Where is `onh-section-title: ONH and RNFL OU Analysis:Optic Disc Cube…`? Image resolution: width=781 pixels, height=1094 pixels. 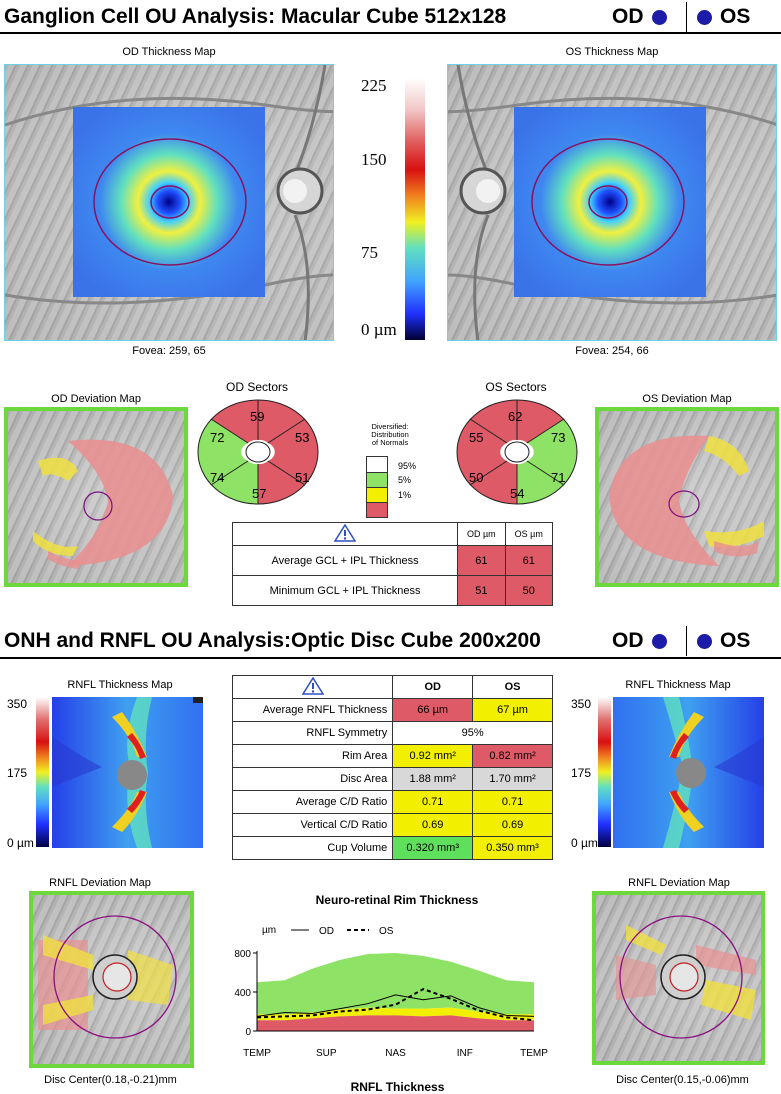
onh-section-title: ONH and RNFL OU Analysis:Optic Disc Cube… is located at coordinates (272, 640).